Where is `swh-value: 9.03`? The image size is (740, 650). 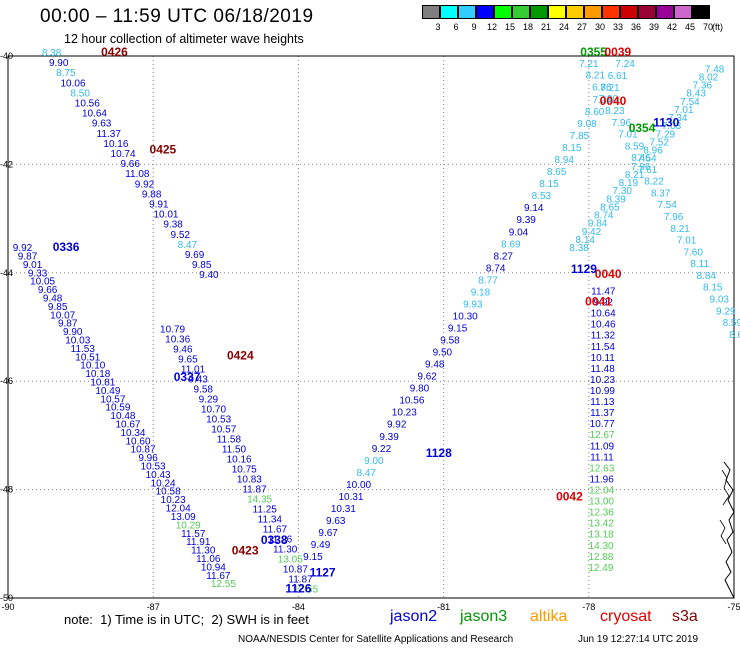 swh-value: 9.03 is located at coordinates (720, 299).